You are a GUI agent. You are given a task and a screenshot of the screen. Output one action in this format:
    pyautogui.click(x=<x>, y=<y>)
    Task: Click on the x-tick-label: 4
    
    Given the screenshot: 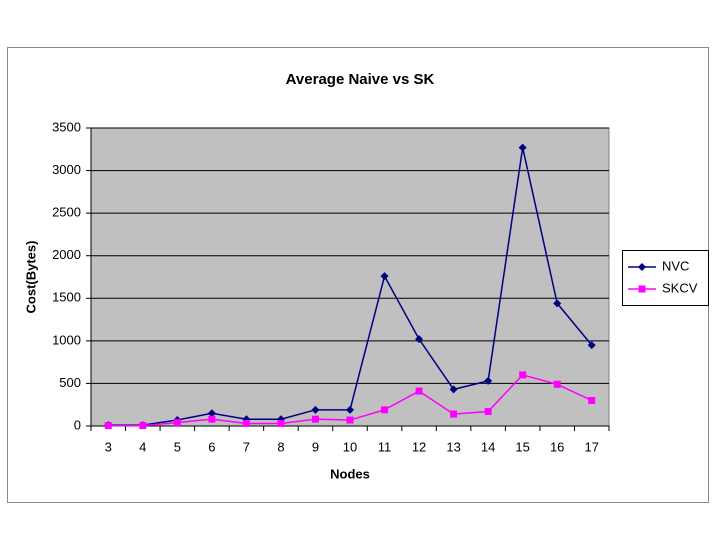 What is the action you would take?
    pyautogui.click(x=142, y=446)
    